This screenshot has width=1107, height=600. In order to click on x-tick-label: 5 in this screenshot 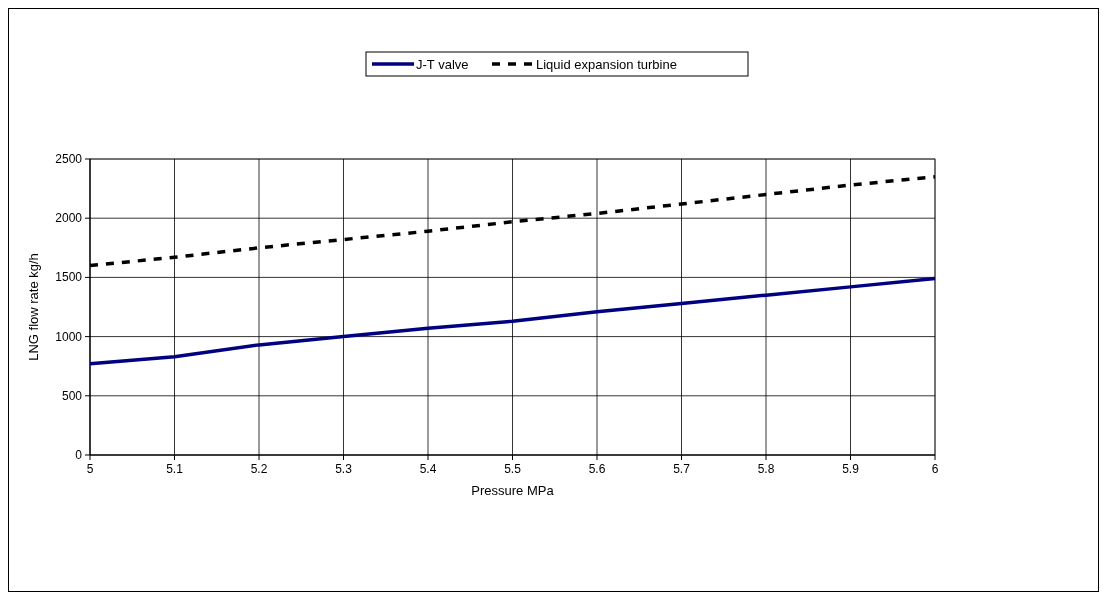, I will do `click(90, 469)`.